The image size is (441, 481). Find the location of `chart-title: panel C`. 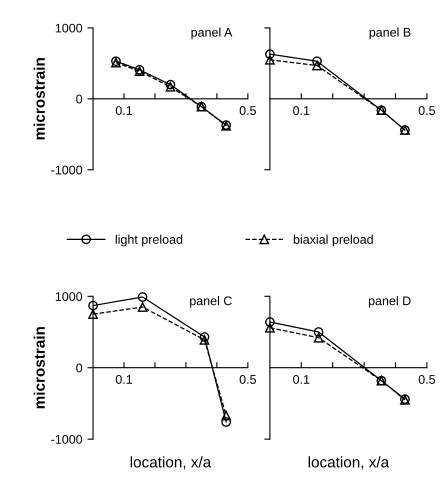

chart-title: panel C is located at coordinates (211, 302).